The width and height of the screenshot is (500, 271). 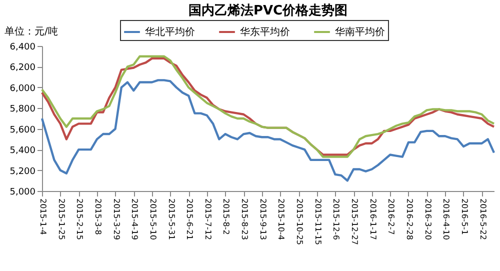 I want to click on y-tick-label: 5,400, so click(x=23, y=151).